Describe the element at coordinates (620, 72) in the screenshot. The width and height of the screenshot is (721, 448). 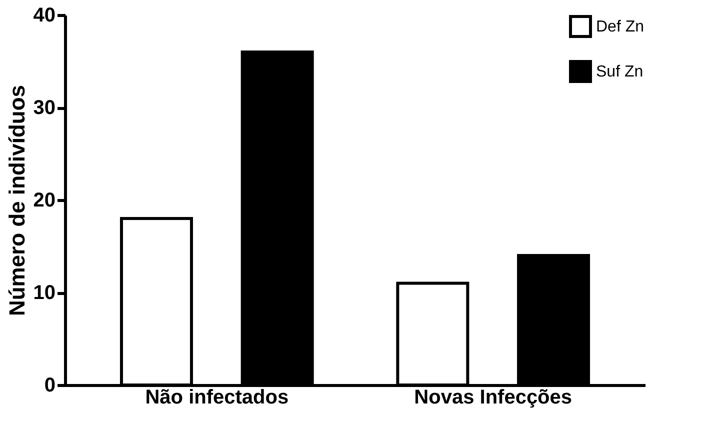
I see `legend-label: Suf Zn` at that location.